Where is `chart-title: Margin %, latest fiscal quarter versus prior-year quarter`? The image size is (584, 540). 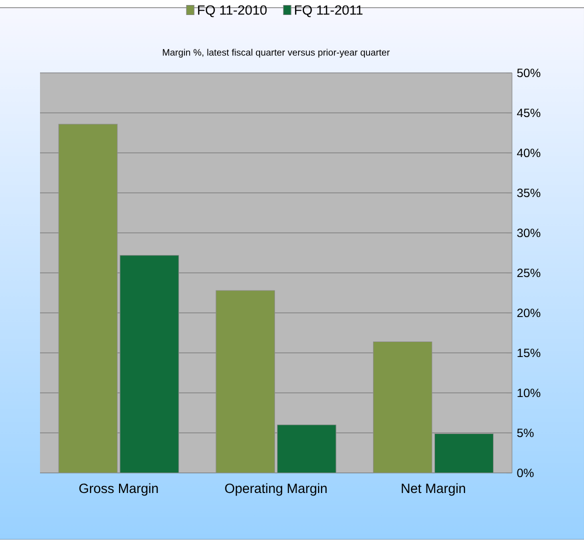 chart-title: Margin %, latest fiscal quarter versus prior-year quarter is located at coordinates (276, 53).